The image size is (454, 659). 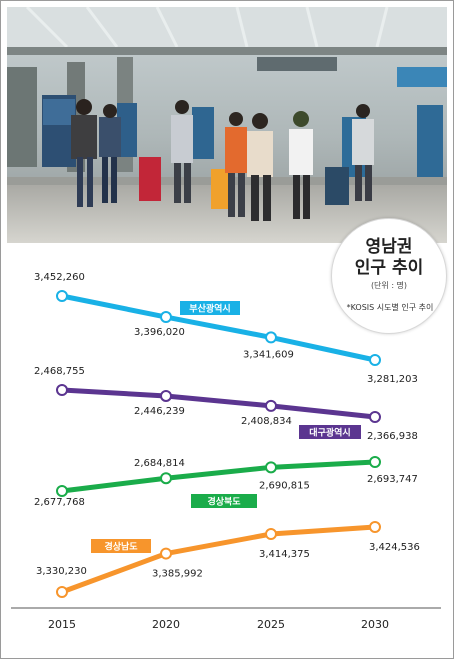 I want to click on x-tick-label: 2015, so click(x=62, y=624).